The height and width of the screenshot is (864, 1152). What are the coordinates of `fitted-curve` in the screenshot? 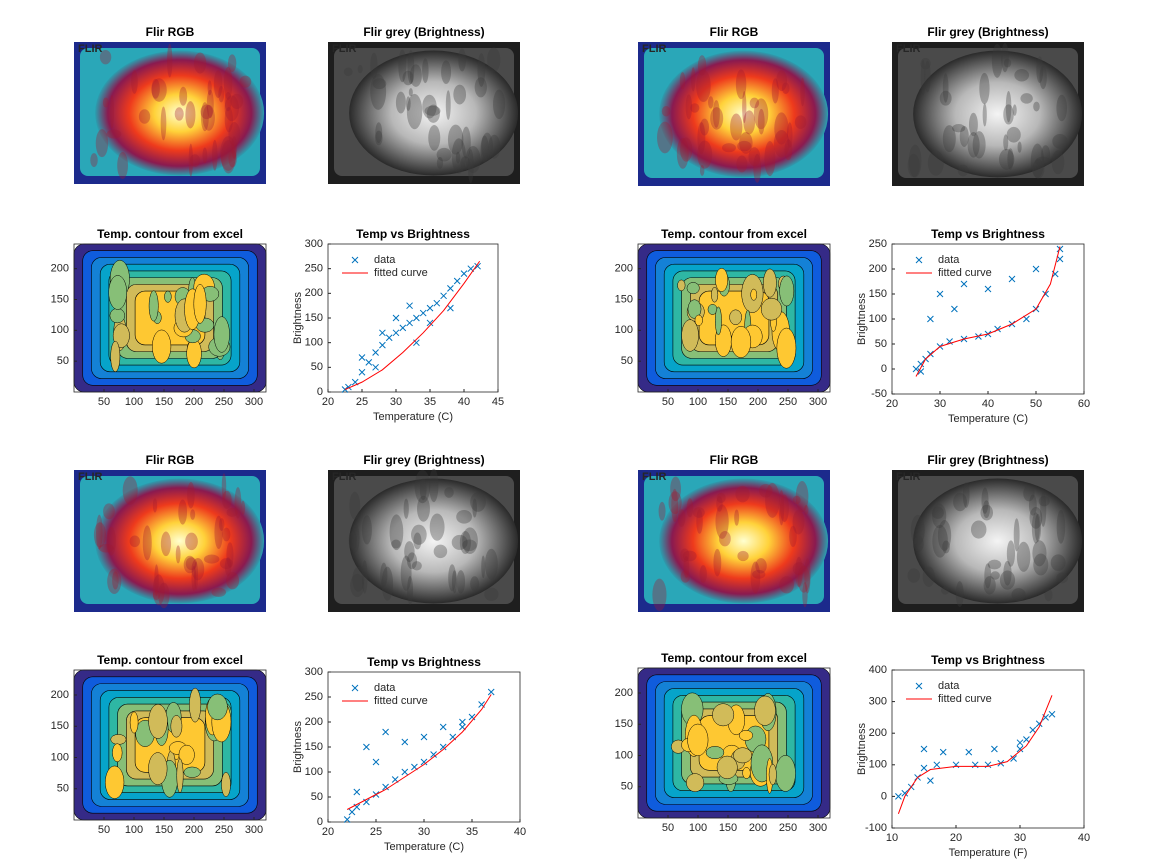 It's located at (412, 325).